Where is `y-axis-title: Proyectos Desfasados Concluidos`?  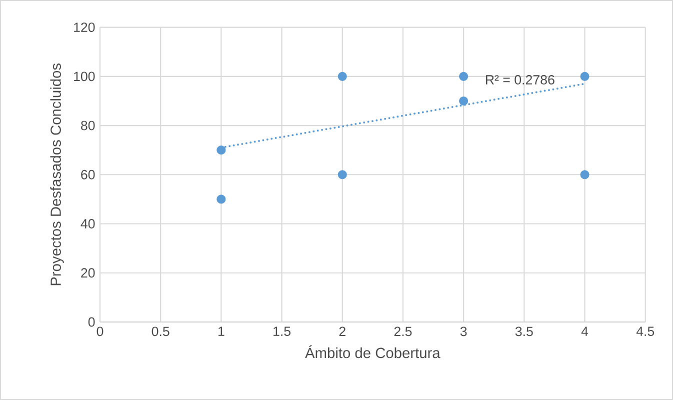
y-axis-title: Proyectos Desfasados Concluidos is located at coordinates (57, 175).